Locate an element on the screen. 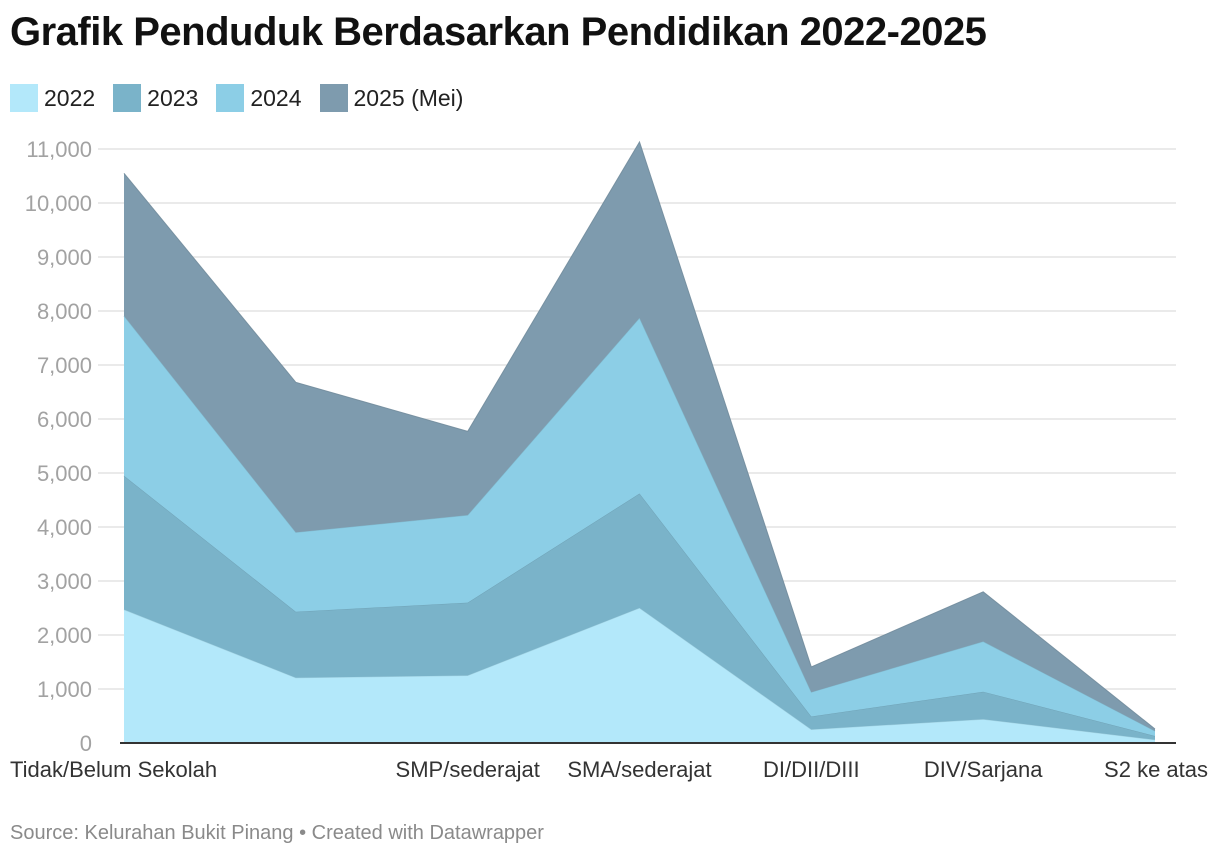 This screenshot has height=858, width=1220. area-series-2022 is located at coordinates (639, 675).